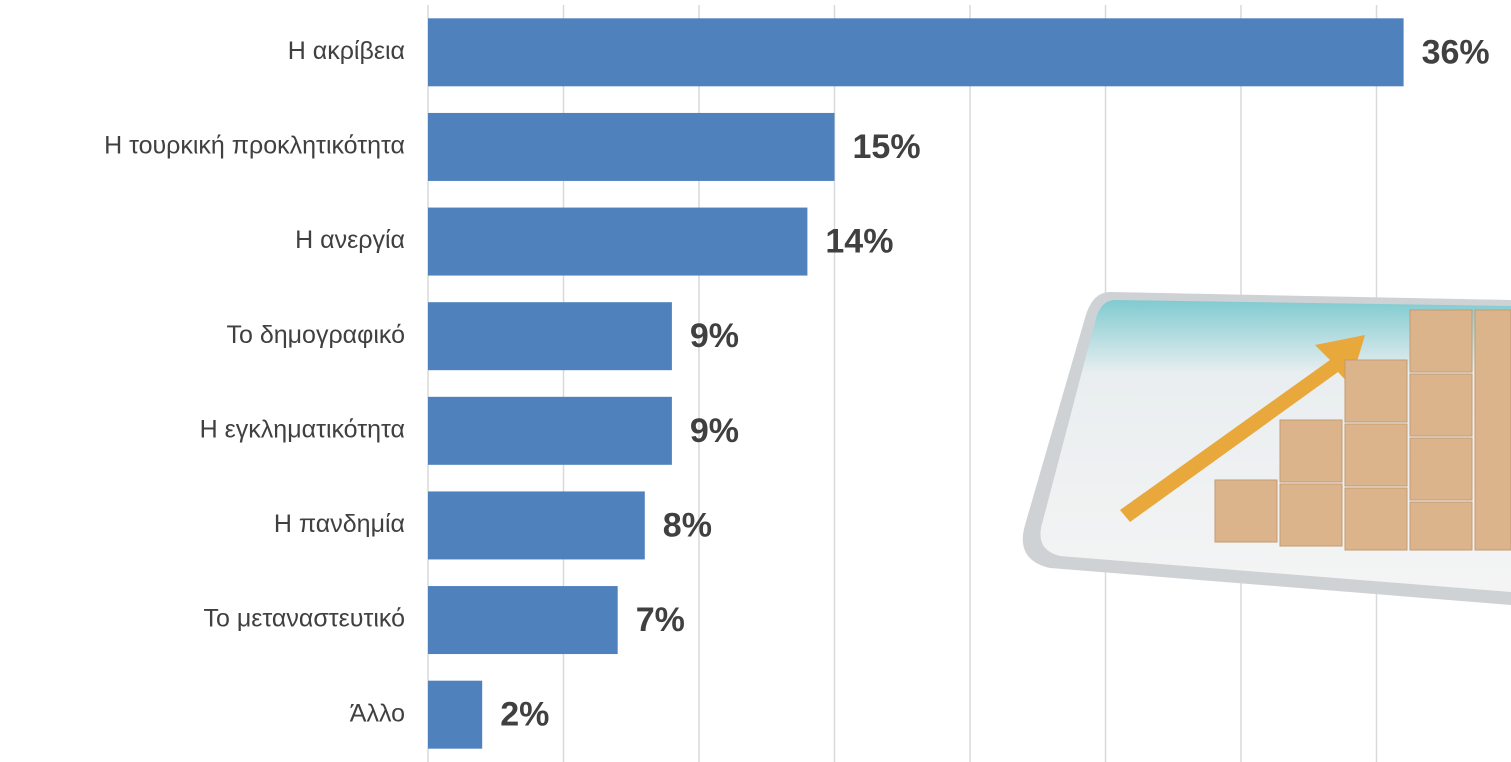  What do you see at coordinates (1242, 428) in the screenshot?
I see `photo-arrow` at bounding box center [1242, 428].